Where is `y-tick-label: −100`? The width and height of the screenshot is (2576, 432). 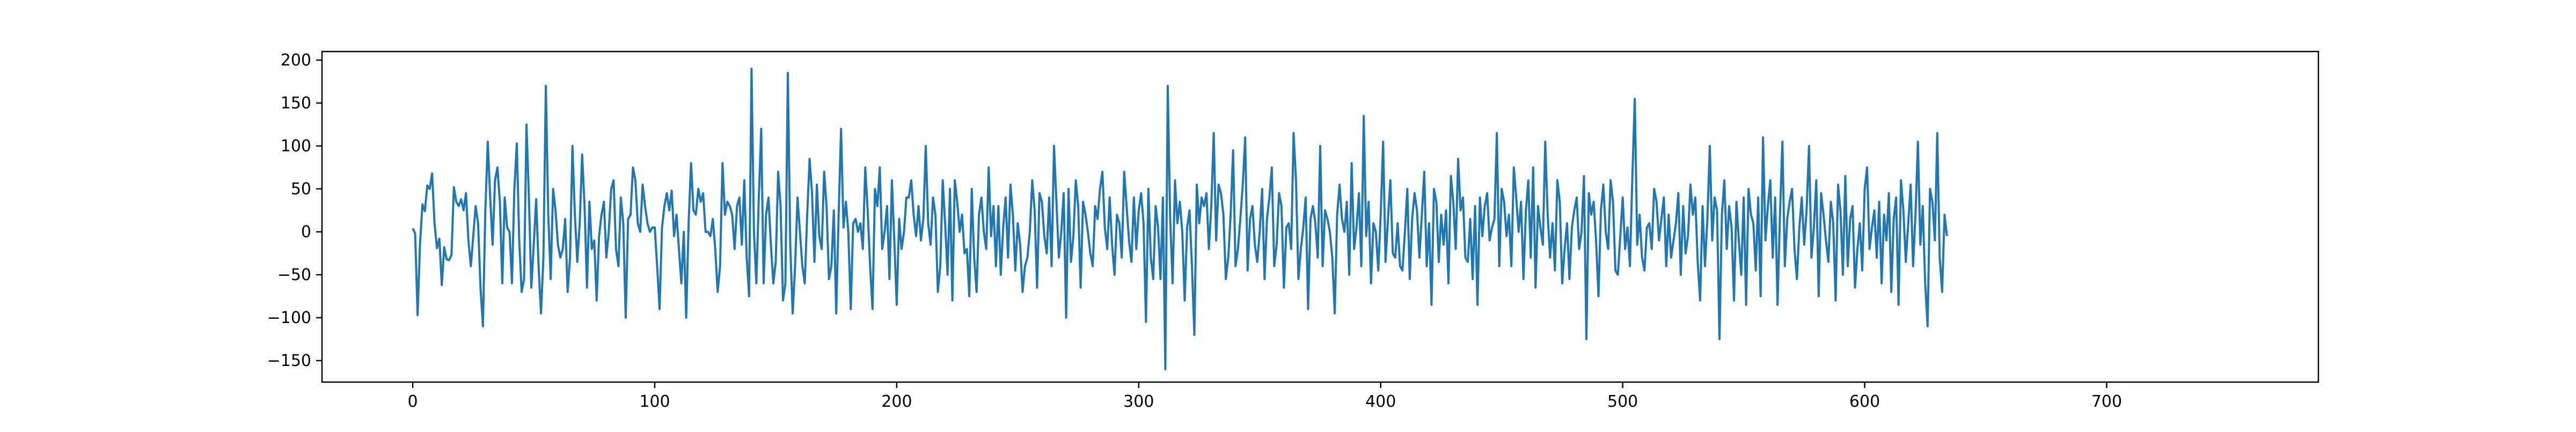
y-tick-label: −100 is located at coordinates (289, 318).